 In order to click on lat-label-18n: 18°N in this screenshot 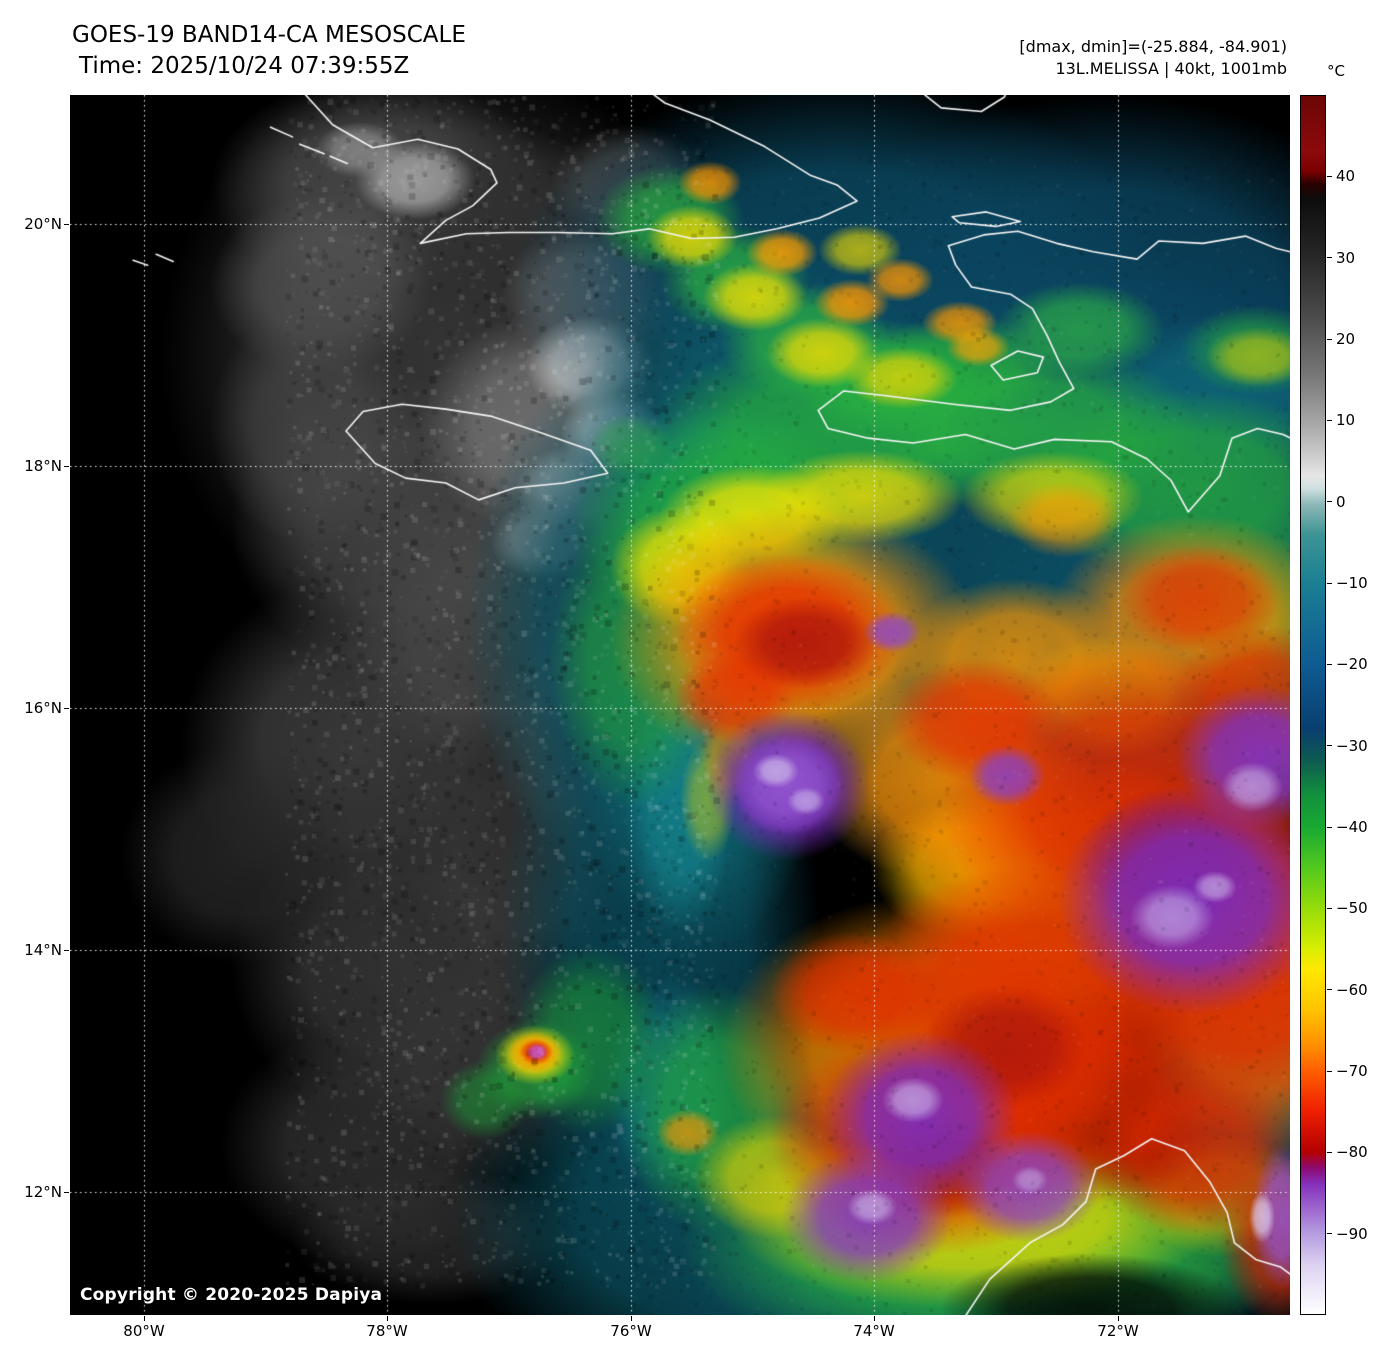, I will do `click(43, 466)`.